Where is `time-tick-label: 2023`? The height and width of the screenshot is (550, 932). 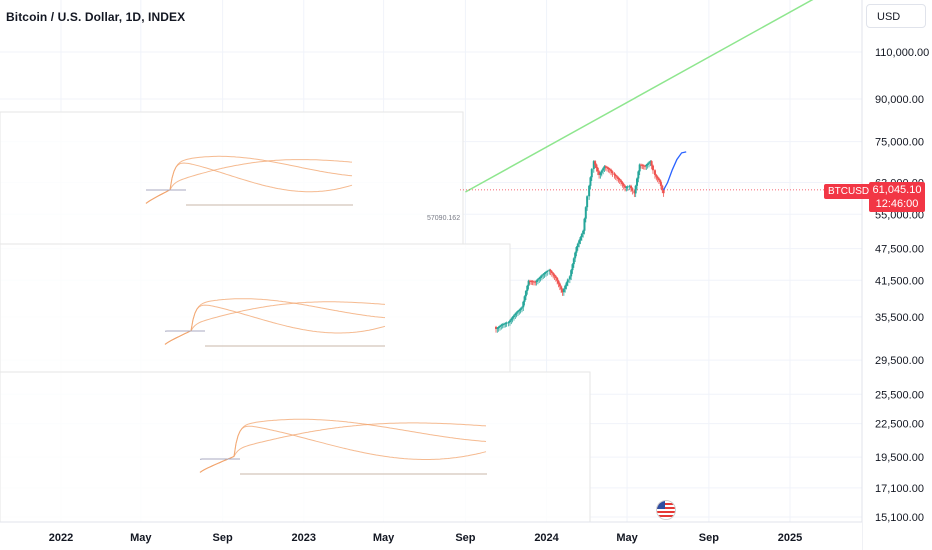
time-tick-label: 2023 is located at coordinates (304, 538).